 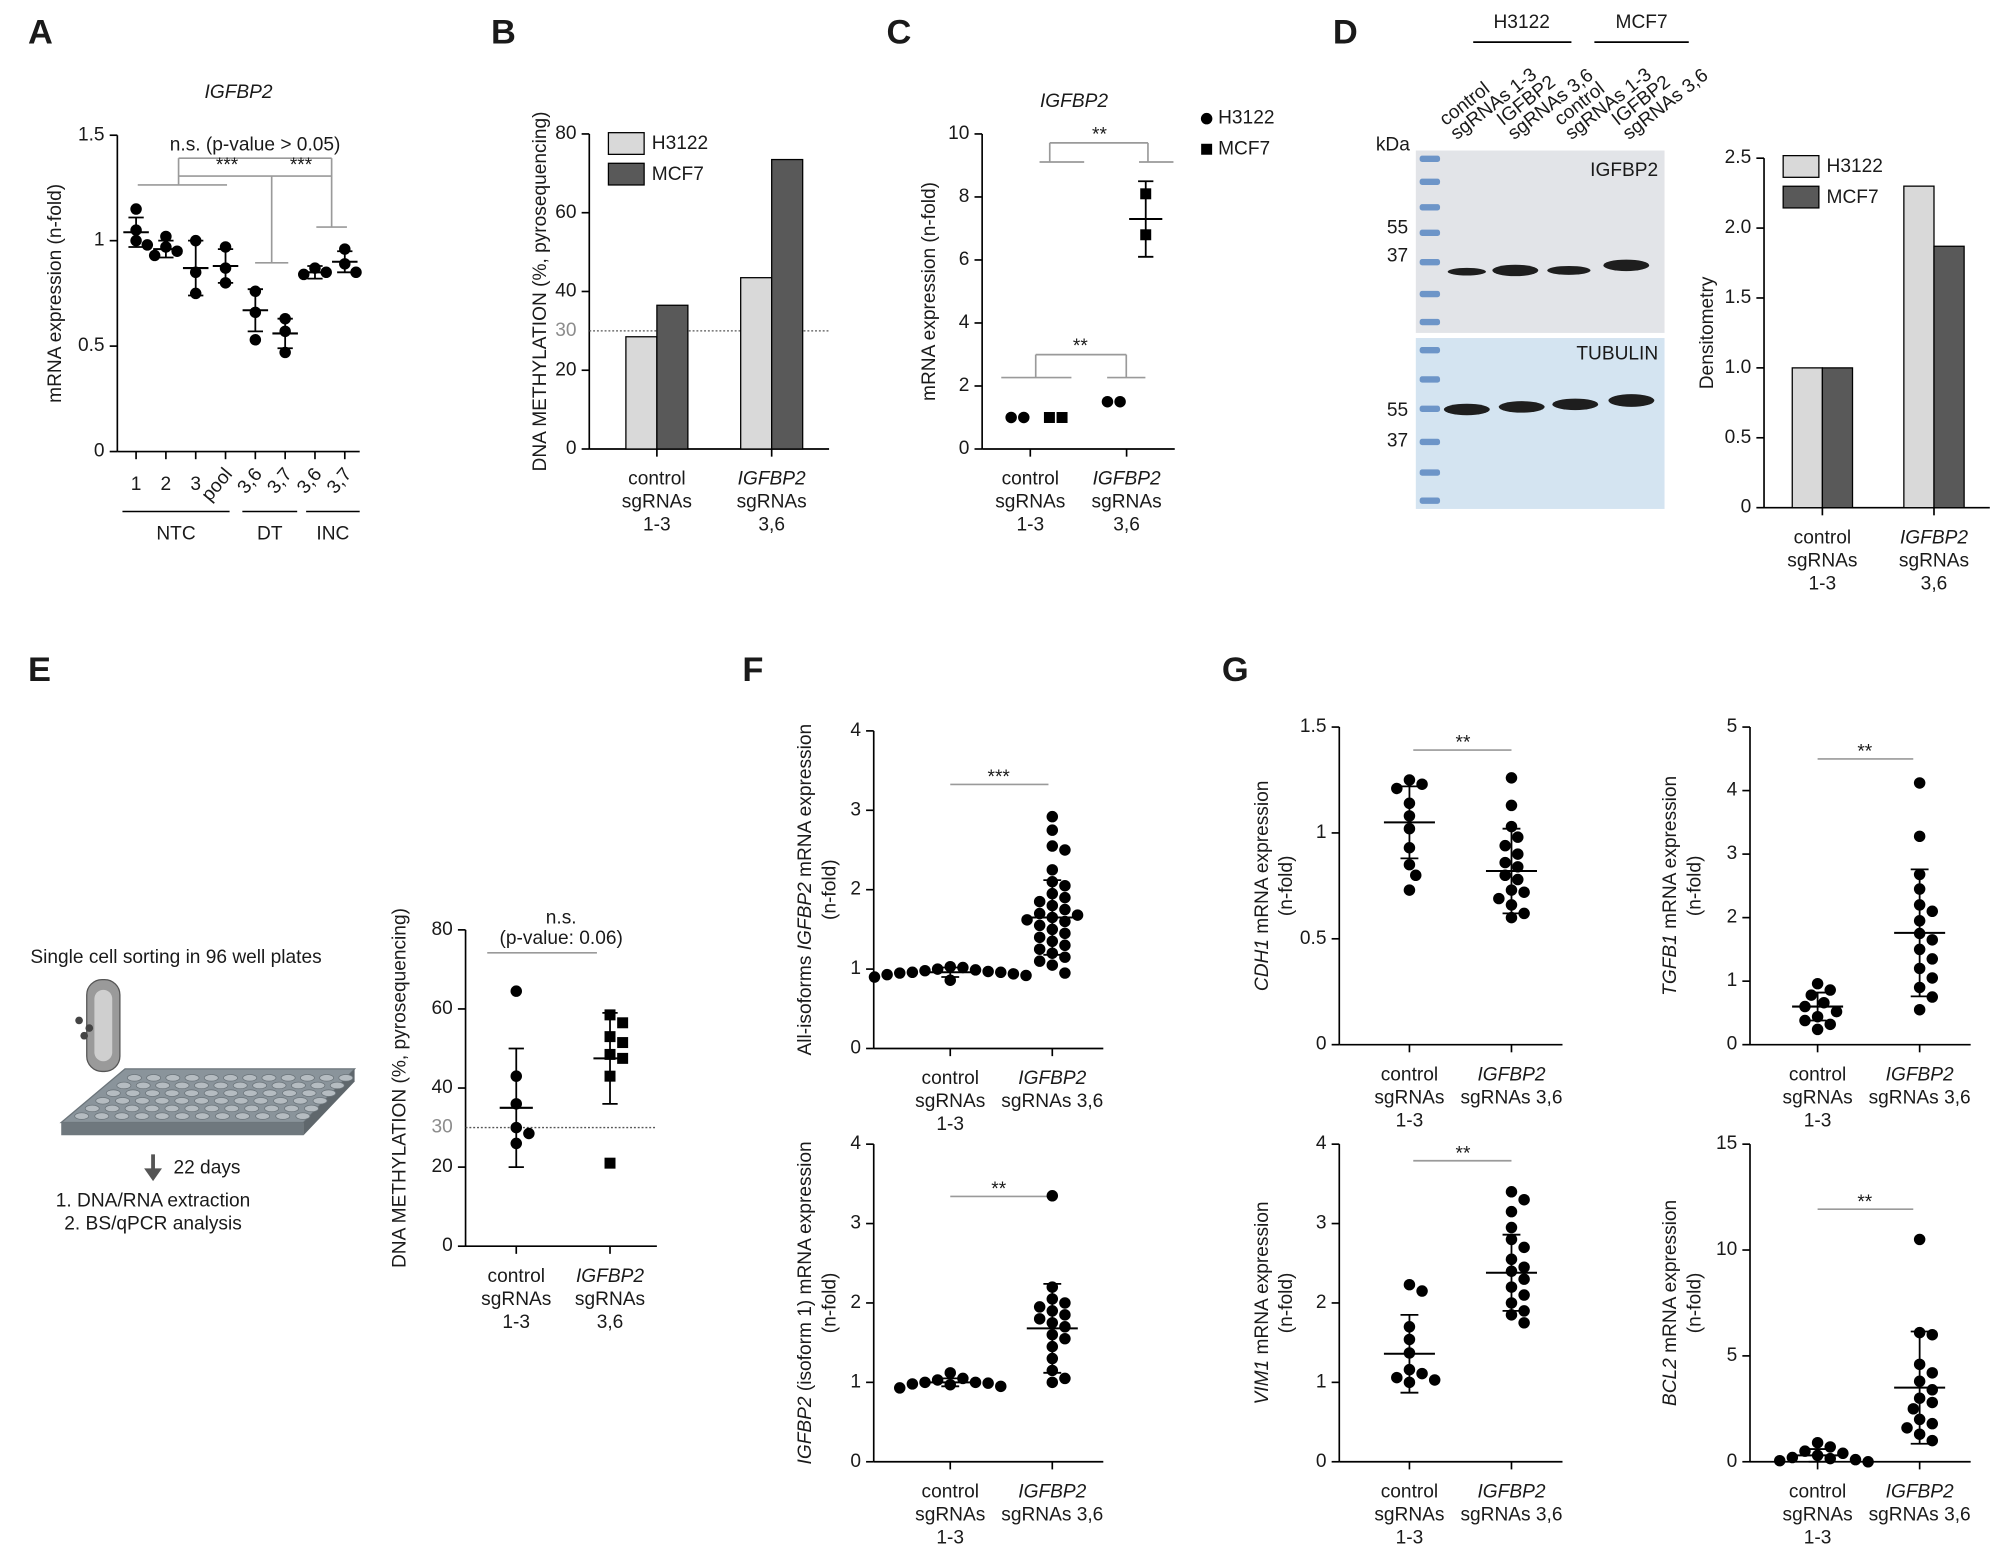 What do you see at coordinates (1738, 367) in the screenshot?
I see `y-tick-label: 1.0` at bounding box center [1738, 367].